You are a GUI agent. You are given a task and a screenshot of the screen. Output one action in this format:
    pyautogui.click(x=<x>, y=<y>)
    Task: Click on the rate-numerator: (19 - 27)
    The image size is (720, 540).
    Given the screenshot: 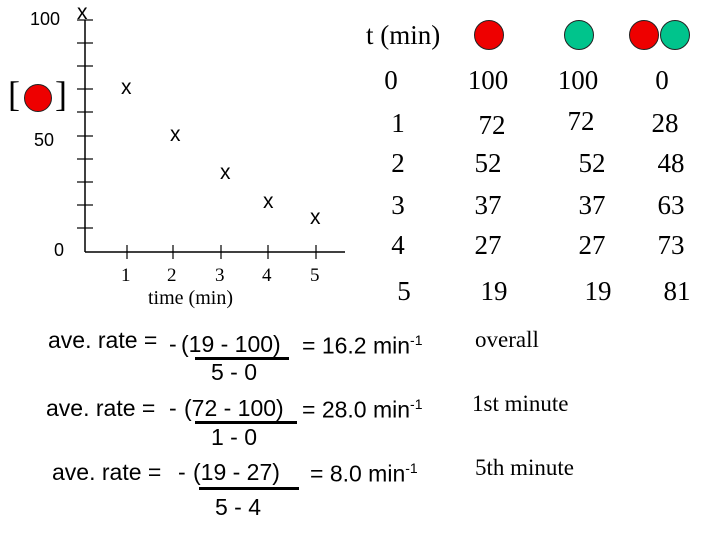 What is the action you would take?
    pyautogui.click(x=236, y=472)
    